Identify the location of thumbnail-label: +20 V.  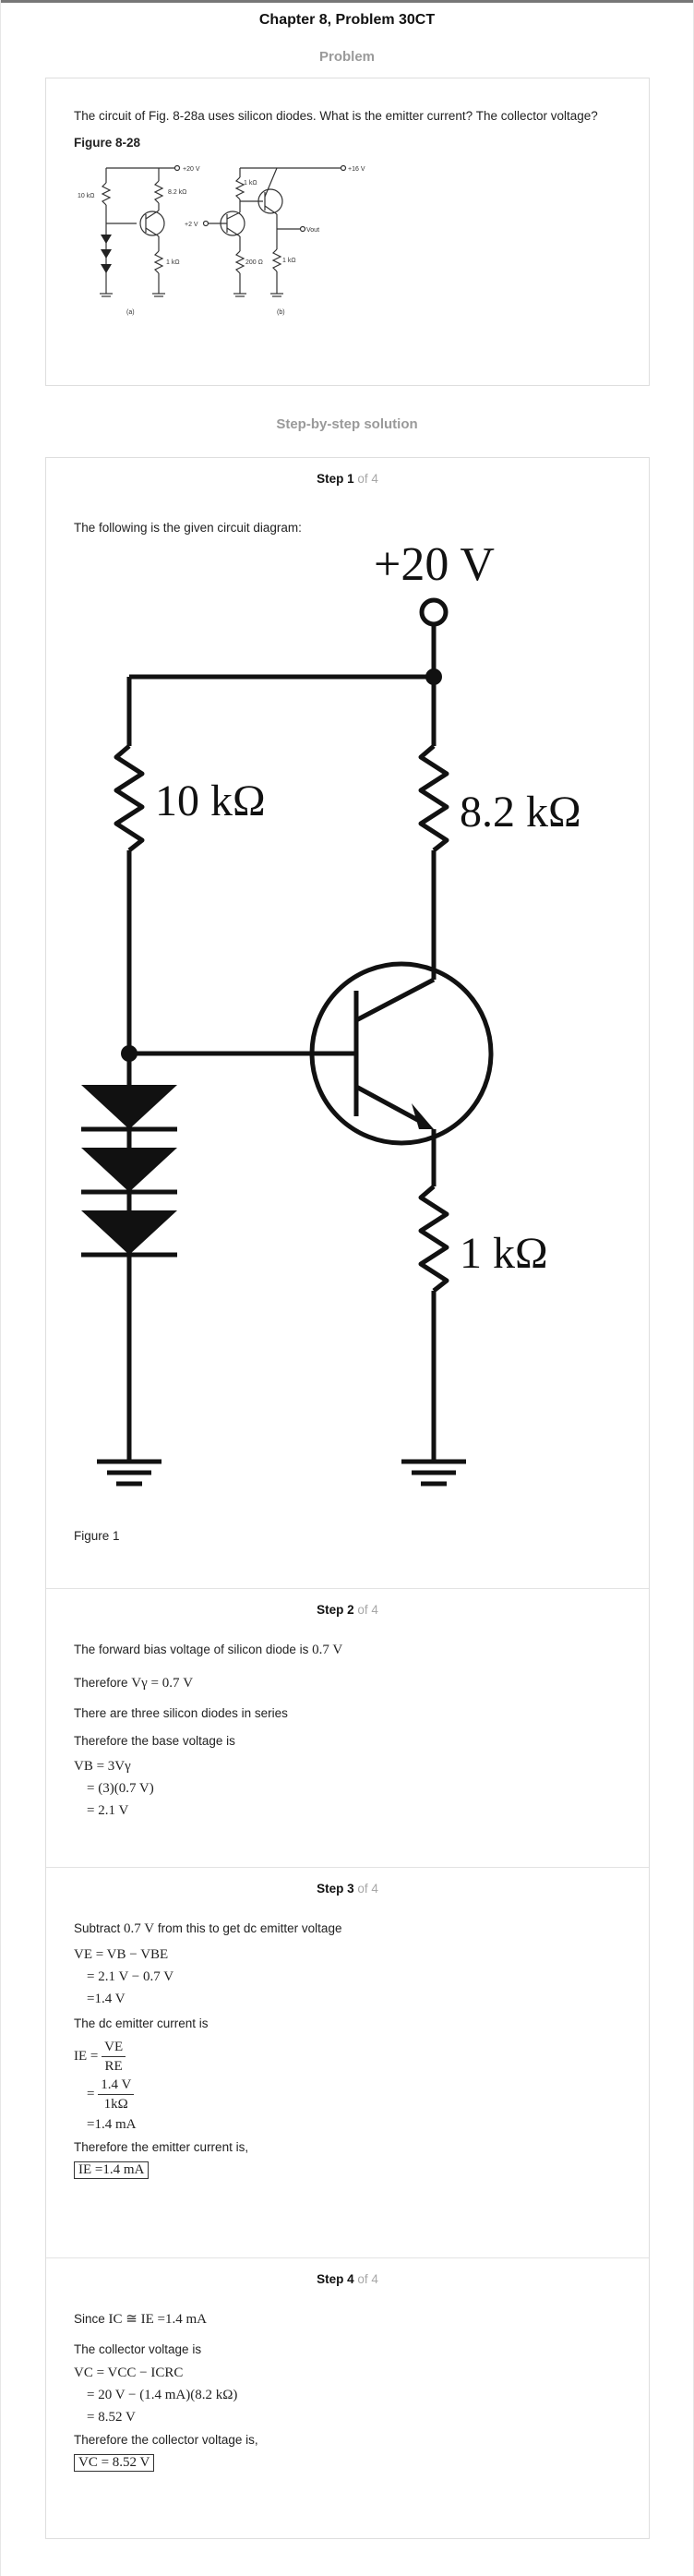
(191, 169).